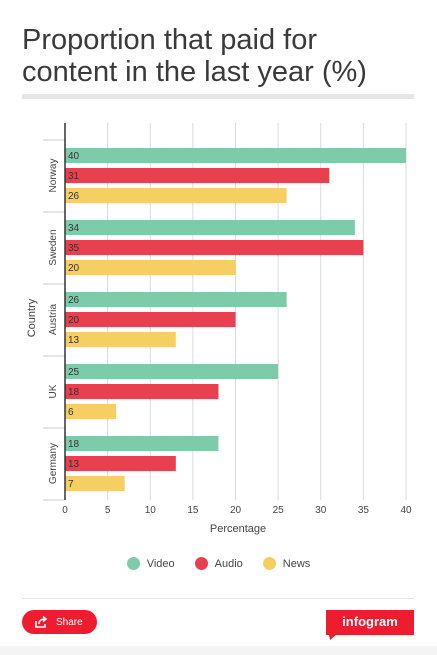  What do you see at coordinates (74, 176) in the screenshot?
I see `bar-value-label: 31` at bounding box center [74, 176].